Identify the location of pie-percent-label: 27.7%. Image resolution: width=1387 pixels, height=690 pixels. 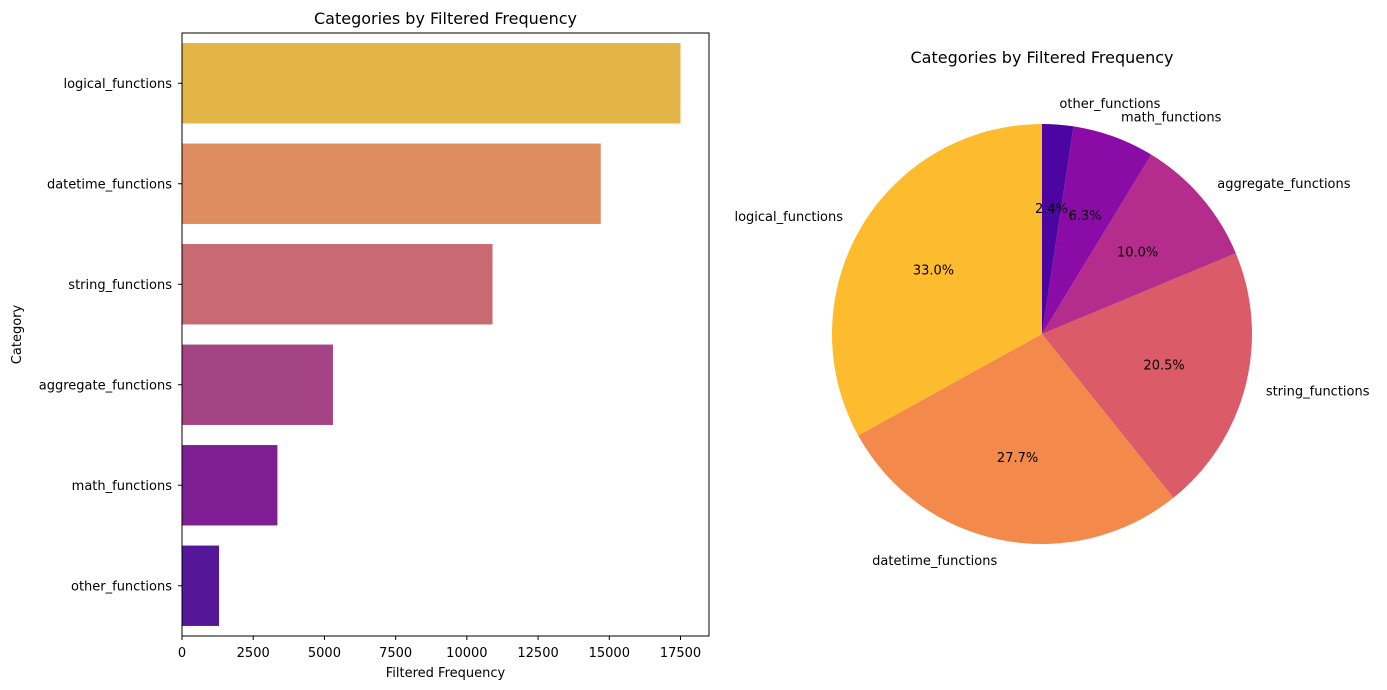
(1017, 458).